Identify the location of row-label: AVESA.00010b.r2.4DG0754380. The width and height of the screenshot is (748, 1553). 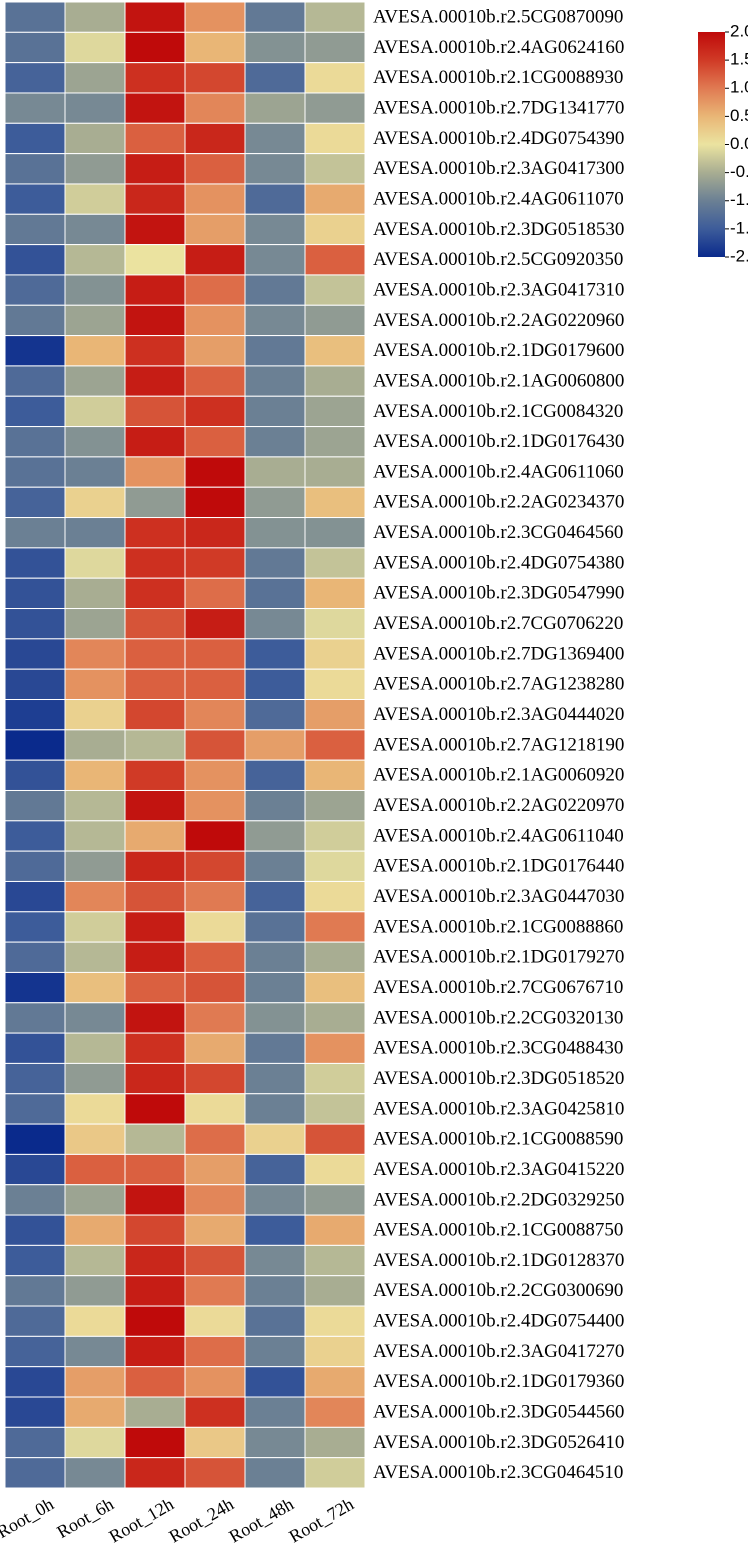
(498, 562).